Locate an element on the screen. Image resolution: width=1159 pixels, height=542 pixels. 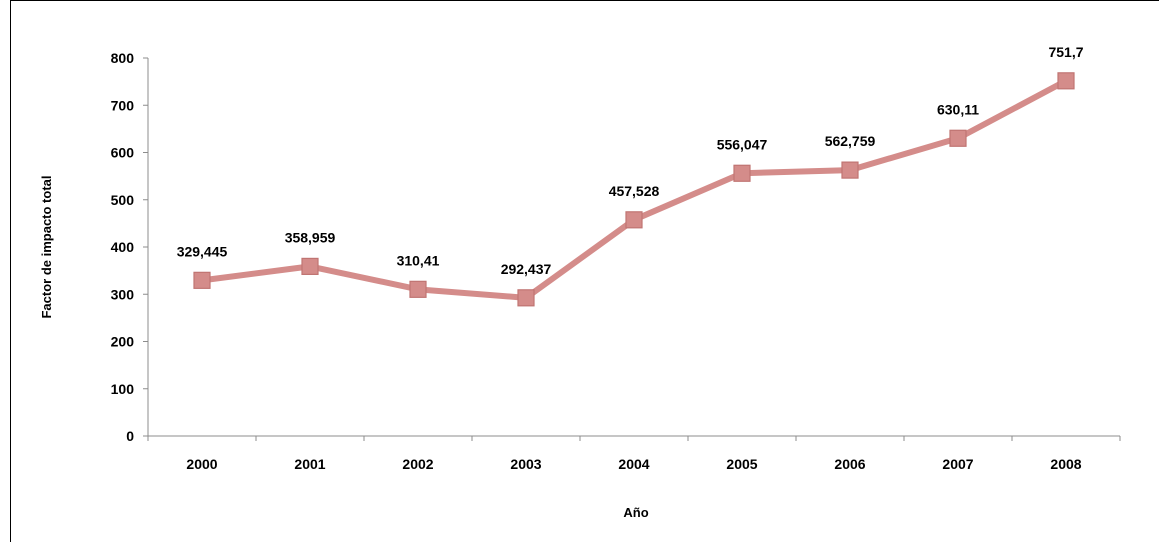
data-label: 751,7 is located at coordinates (1065, 52).